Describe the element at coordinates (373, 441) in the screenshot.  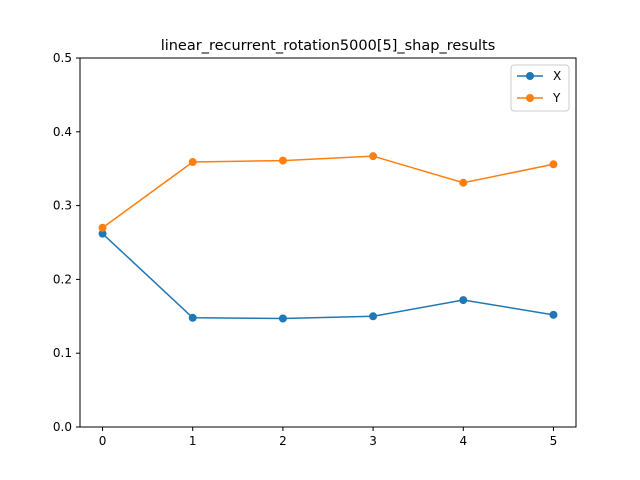
I see `x-tick-label: 3` at that location.